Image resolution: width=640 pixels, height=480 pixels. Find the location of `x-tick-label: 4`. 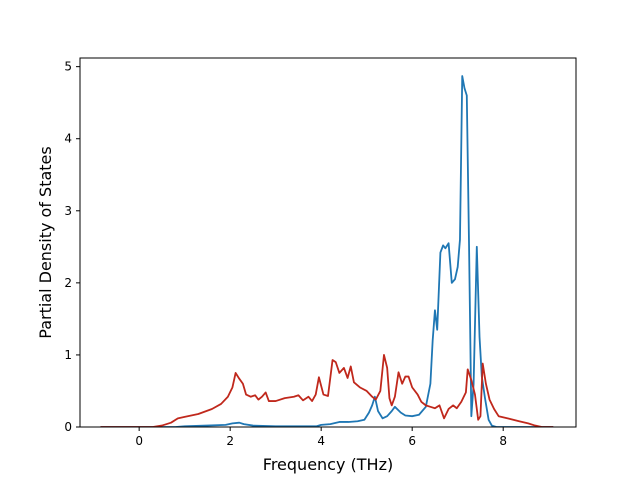

x-tick-label: 4 is located at coordinates (321, 441).